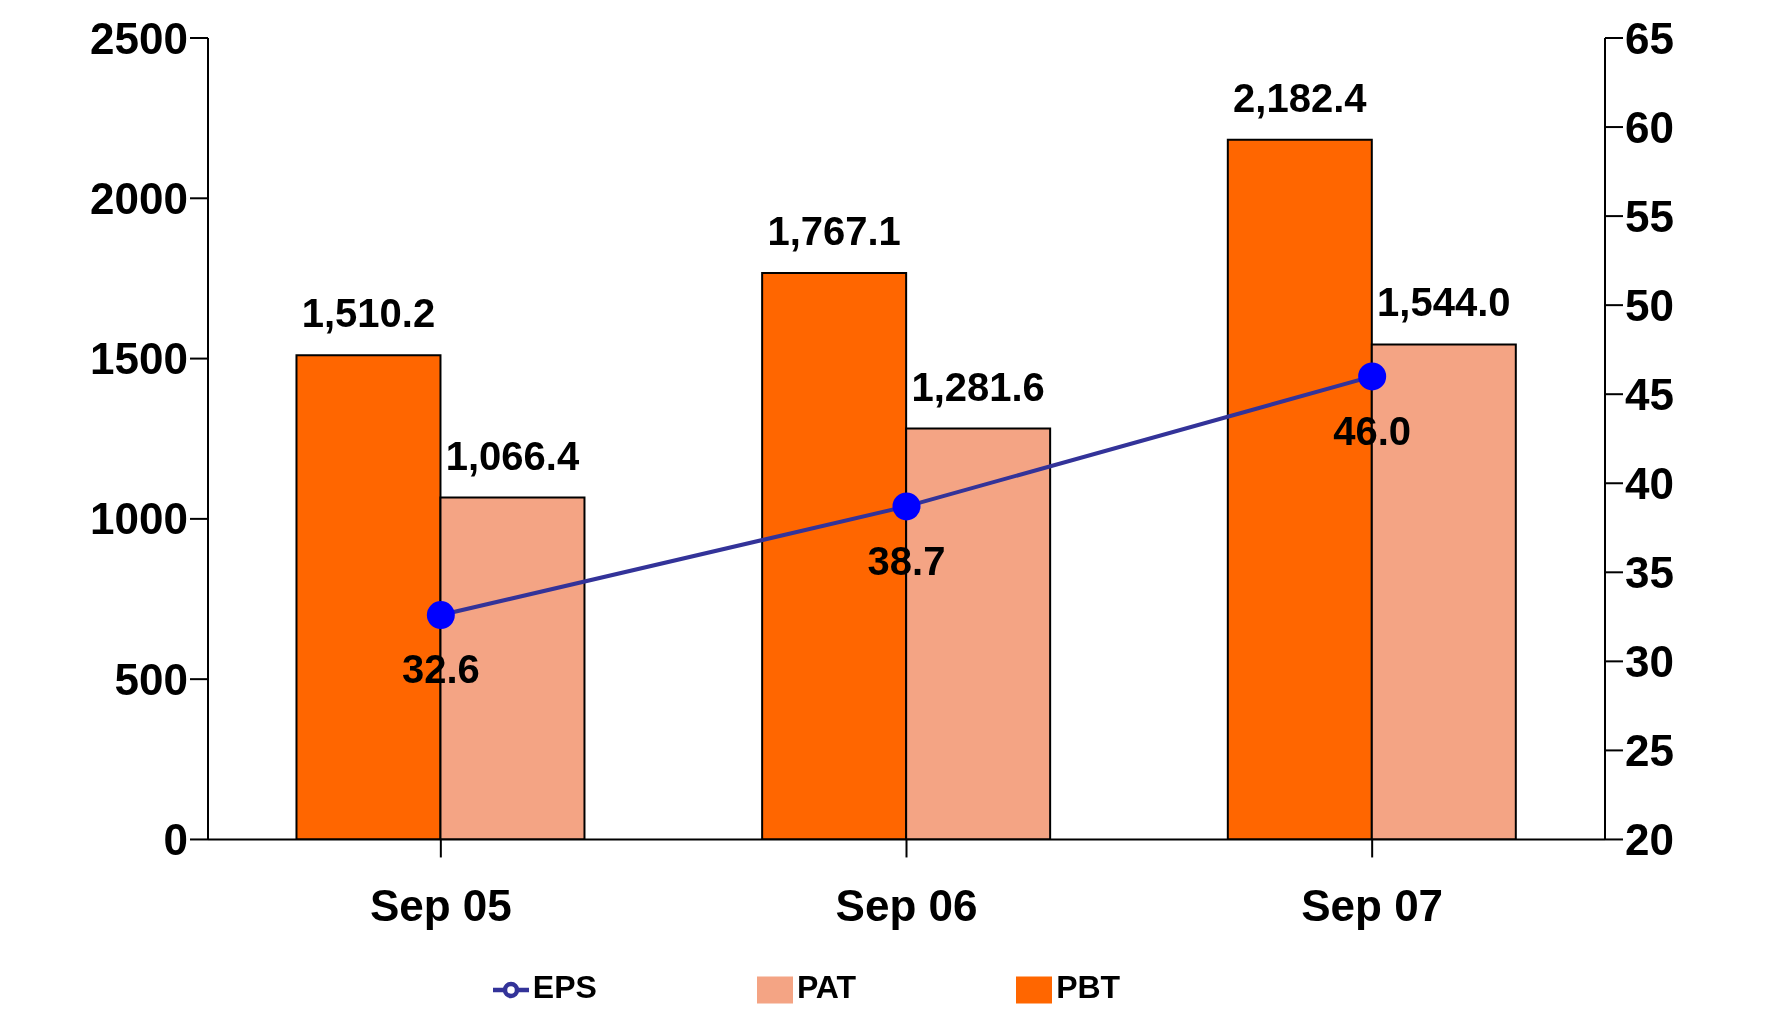 This screenshot has height=1034, width=1773. I want to click on y2-tick-label: 60, so click(1649, 127).